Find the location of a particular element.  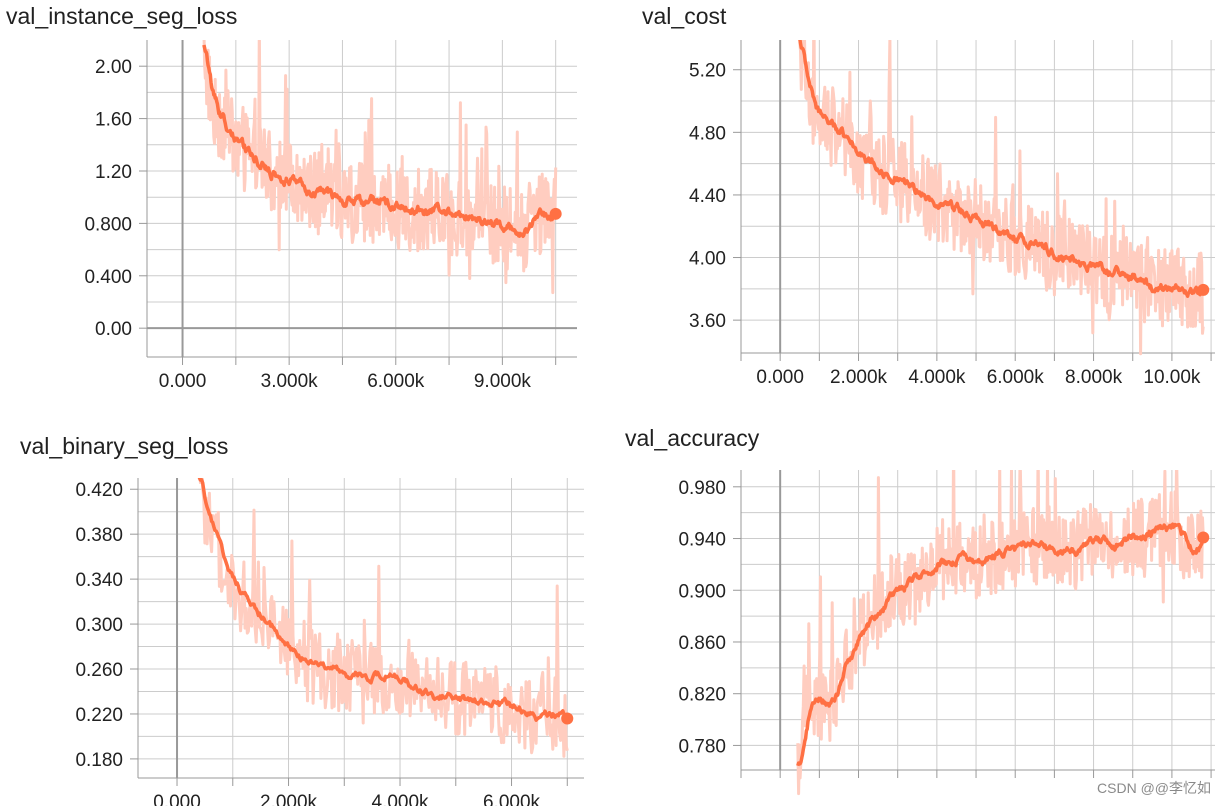

y-tick-label: 4.00 is located at coordinates (707, 259).